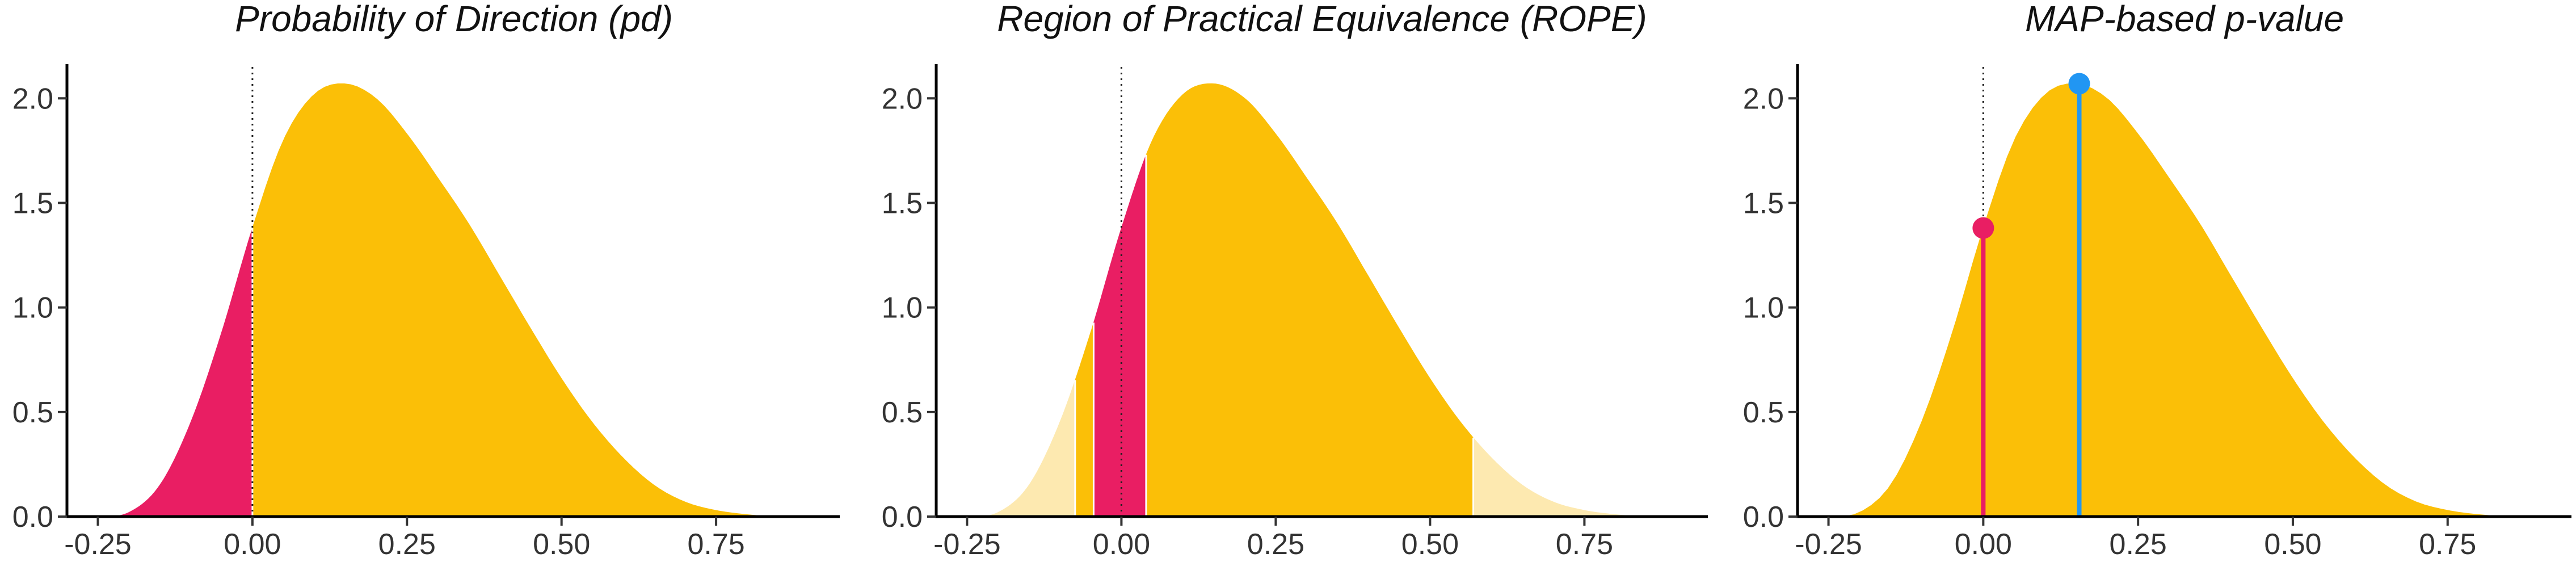  Describe the element at coordinates (2184, 19) in the screenshot. I see `chart-title: MAP-based p-value` at that location.